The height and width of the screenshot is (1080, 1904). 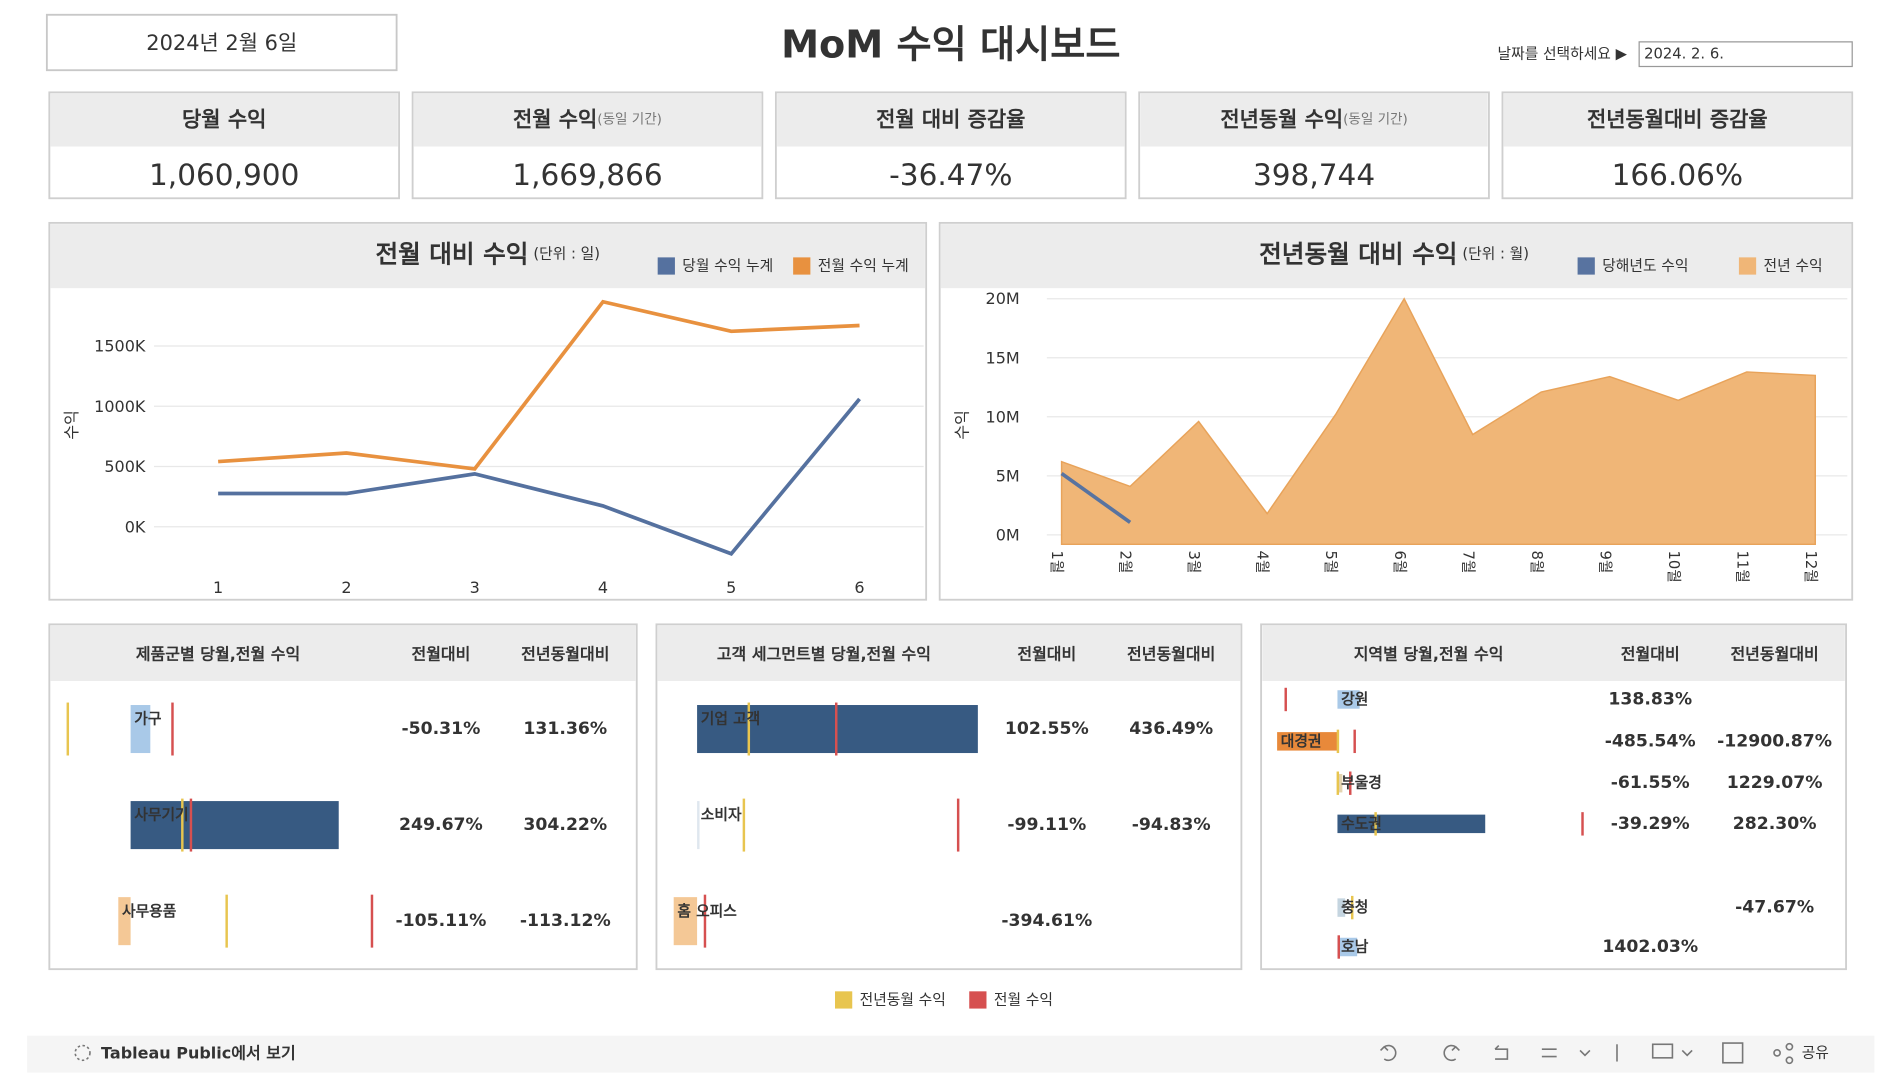 What do you see at coordinates (1677, 175) in the screenshot?
I see `kpi-value: 166.06%` at bounding box center [1677, 175].